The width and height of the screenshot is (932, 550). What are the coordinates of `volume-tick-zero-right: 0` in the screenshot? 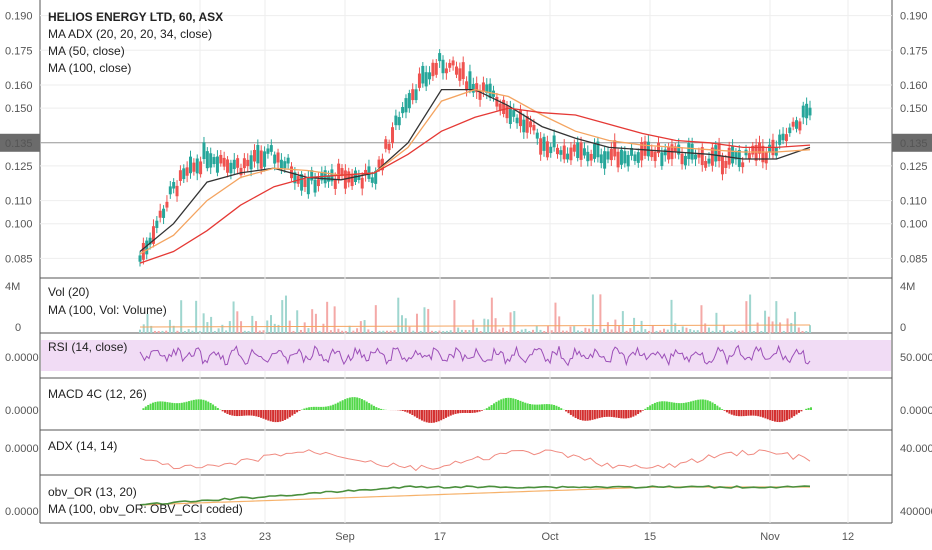 It's located at (903, 328).